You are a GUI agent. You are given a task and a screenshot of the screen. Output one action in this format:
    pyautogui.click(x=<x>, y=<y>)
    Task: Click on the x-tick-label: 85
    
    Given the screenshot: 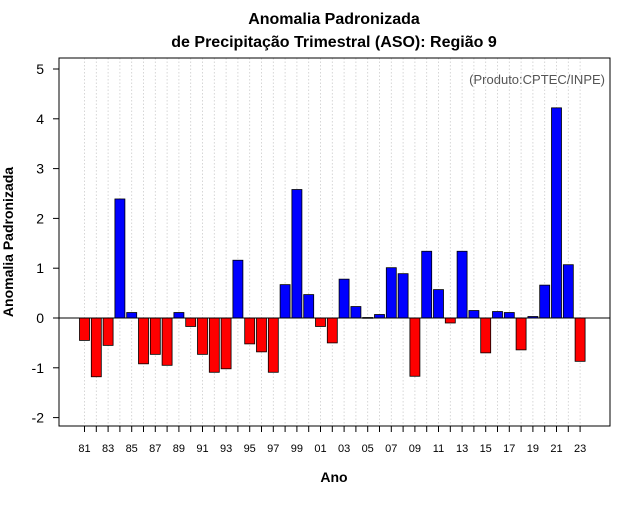 What is the action you would take?
    pyautogui.click(x=132, y=449)
    